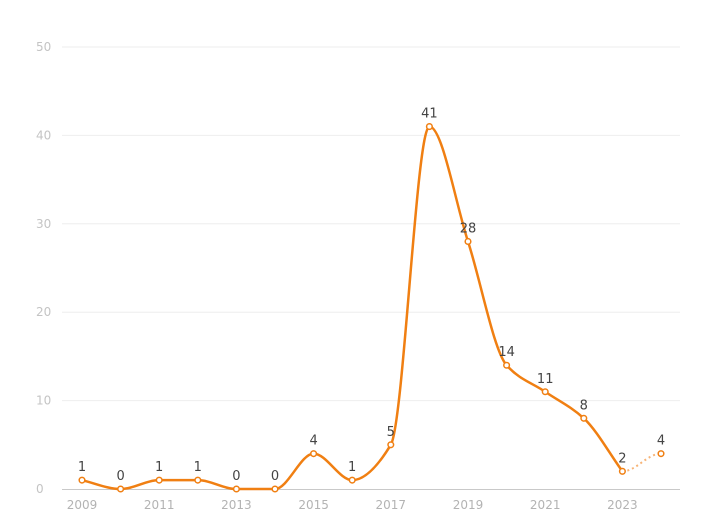 This screenshot has height=532, width=707. I want to click on x-tick-label: 2019, so click(468, 505).